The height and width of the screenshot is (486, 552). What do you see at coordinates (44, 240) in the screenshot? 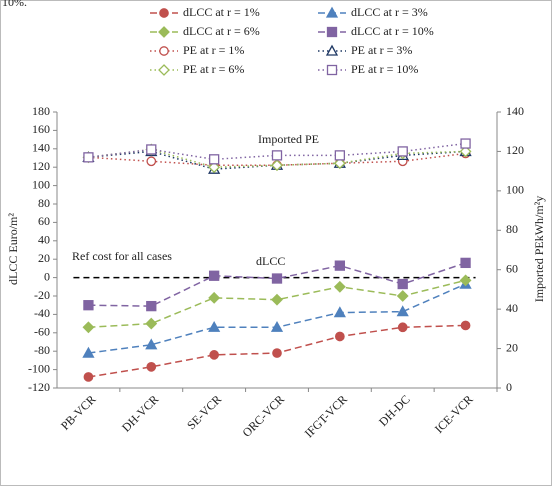
I see `y-tick-label: 40` at bounding box center [44, 240].